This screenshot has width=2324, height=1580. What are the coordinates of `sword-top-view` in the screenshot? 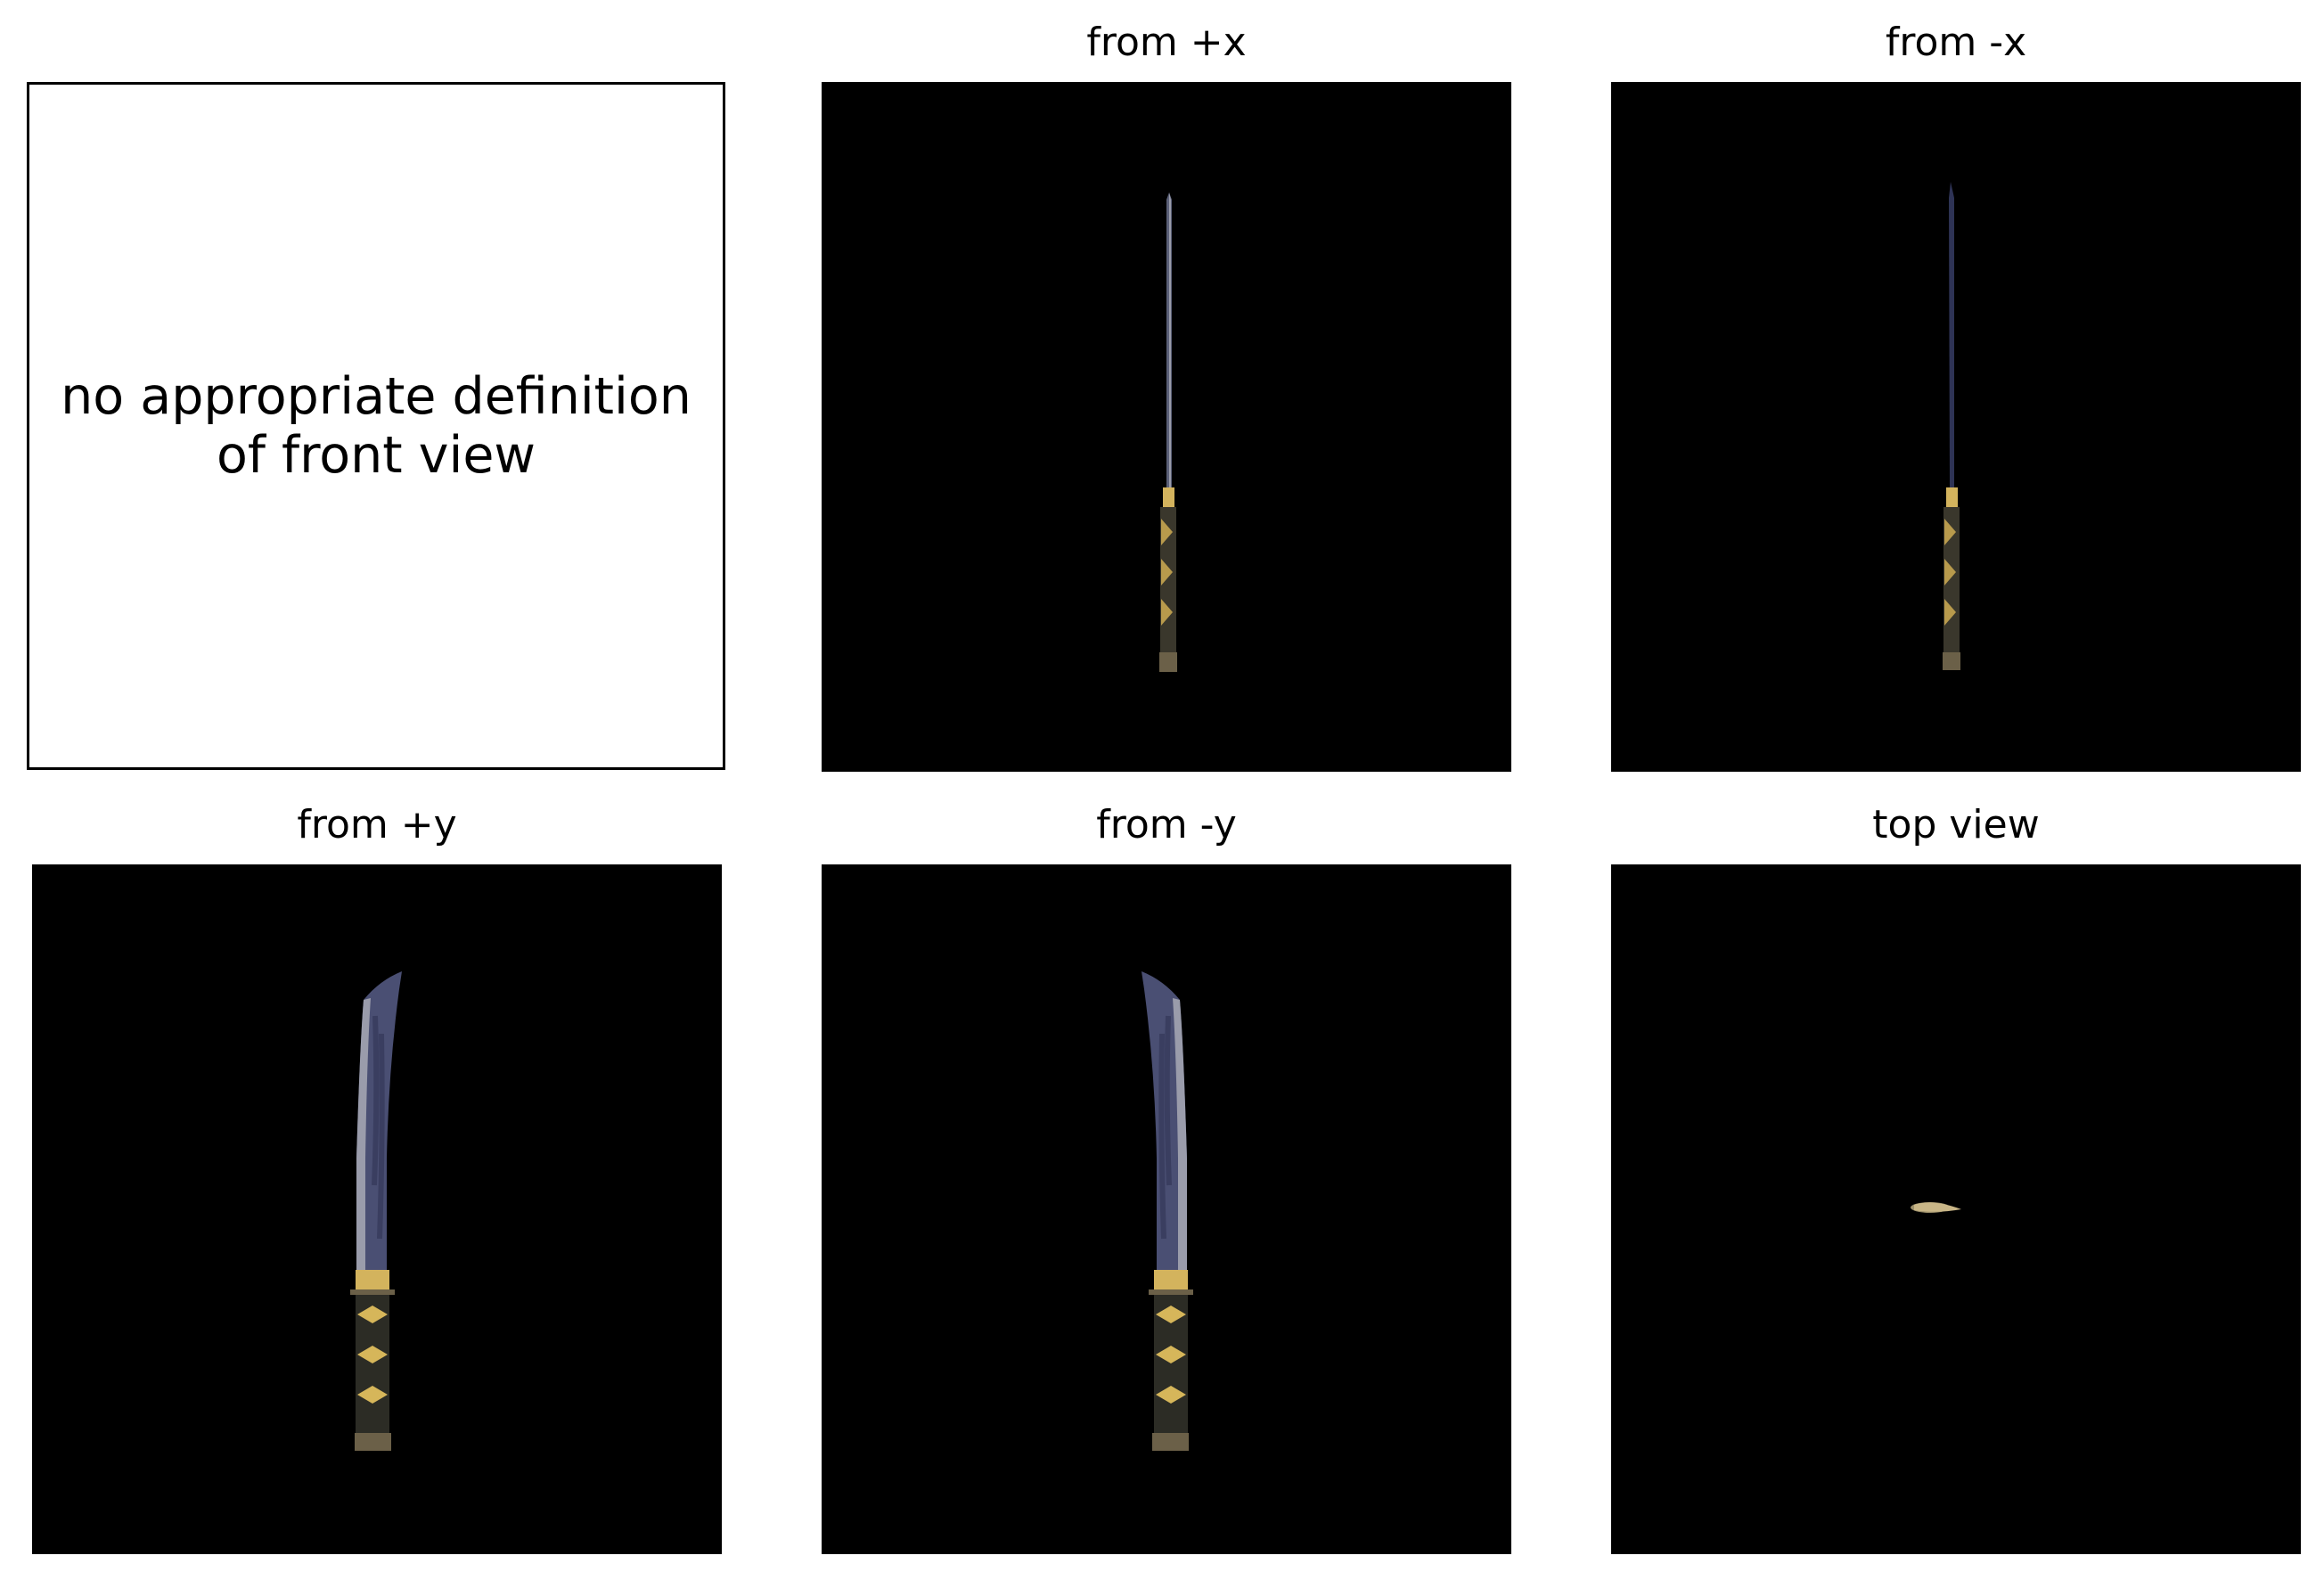 It's located at (1936, 1207).